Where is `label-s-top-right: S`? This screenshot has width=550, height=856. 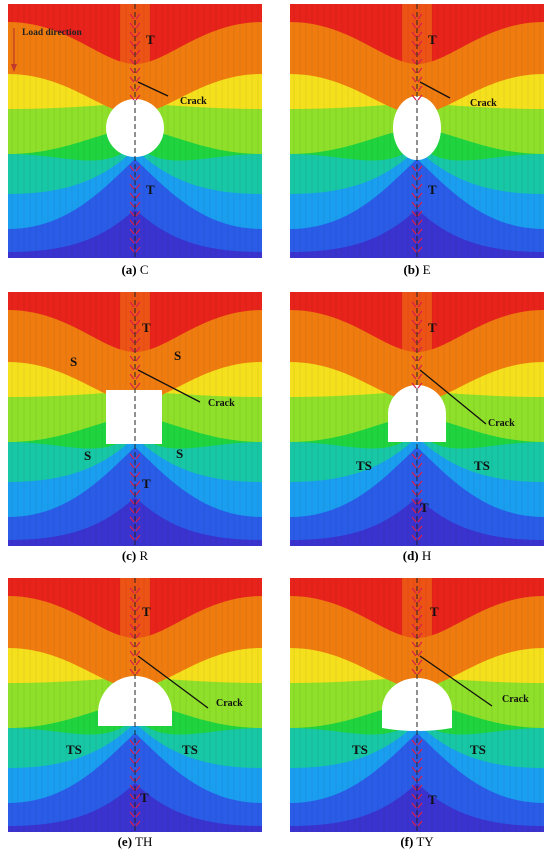 label-s-top-right: S is located at coordinates (178, 355).